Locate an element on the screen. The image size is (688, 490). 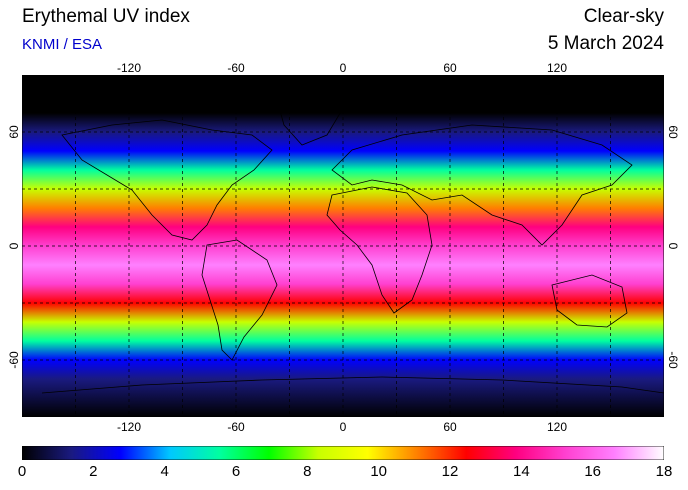
sky-condition: Clear-sky is located at coordinates (623, 16).